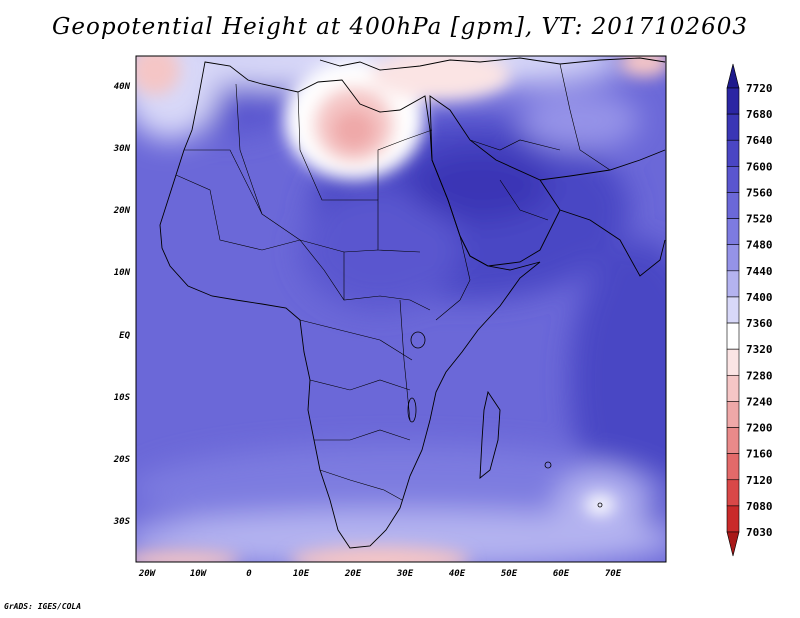  What do you see at coordinates (759, 271) in the screenshot?
I see `colorbar-label: 7440` at bounding box center [759, 271].